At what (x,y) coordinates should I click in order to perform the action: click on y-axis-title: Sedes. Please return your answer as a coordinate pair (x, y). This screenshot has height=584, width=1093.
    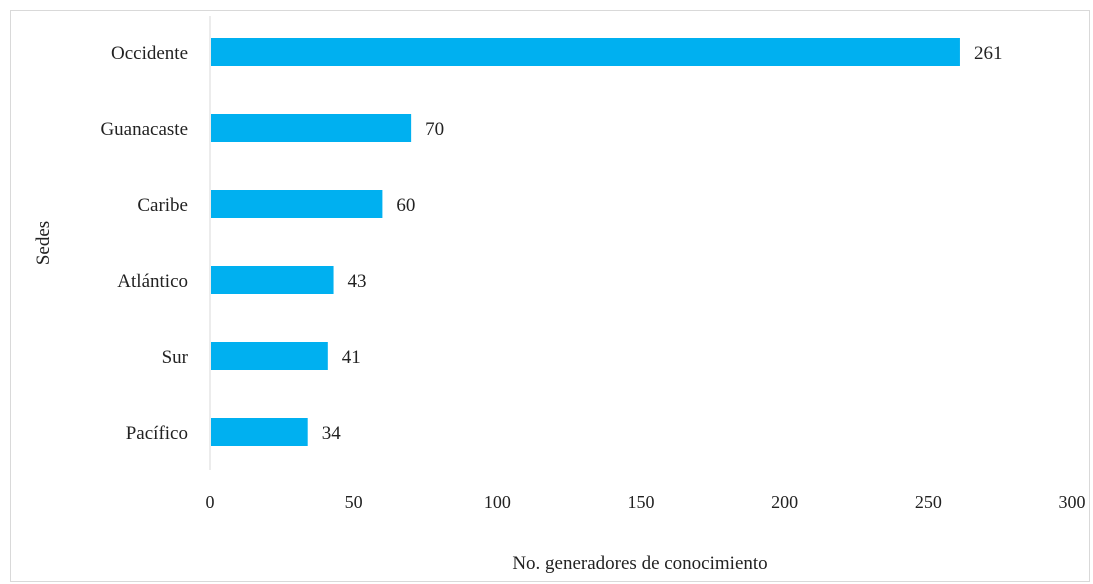
    Looking at the image, I should click on (43, 243).